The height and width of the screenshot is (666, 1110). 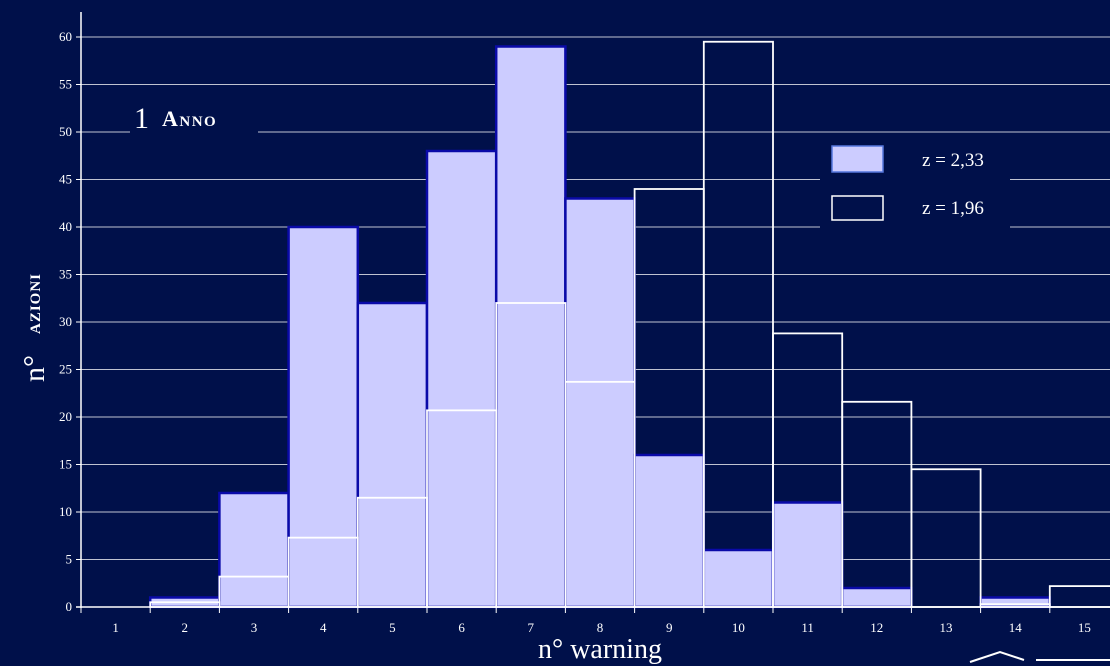 What do you see at coordinates (953, 208) in the screenshot?
I see `legend-label-z196: z = 1,96` at bounding box center [953, 208].